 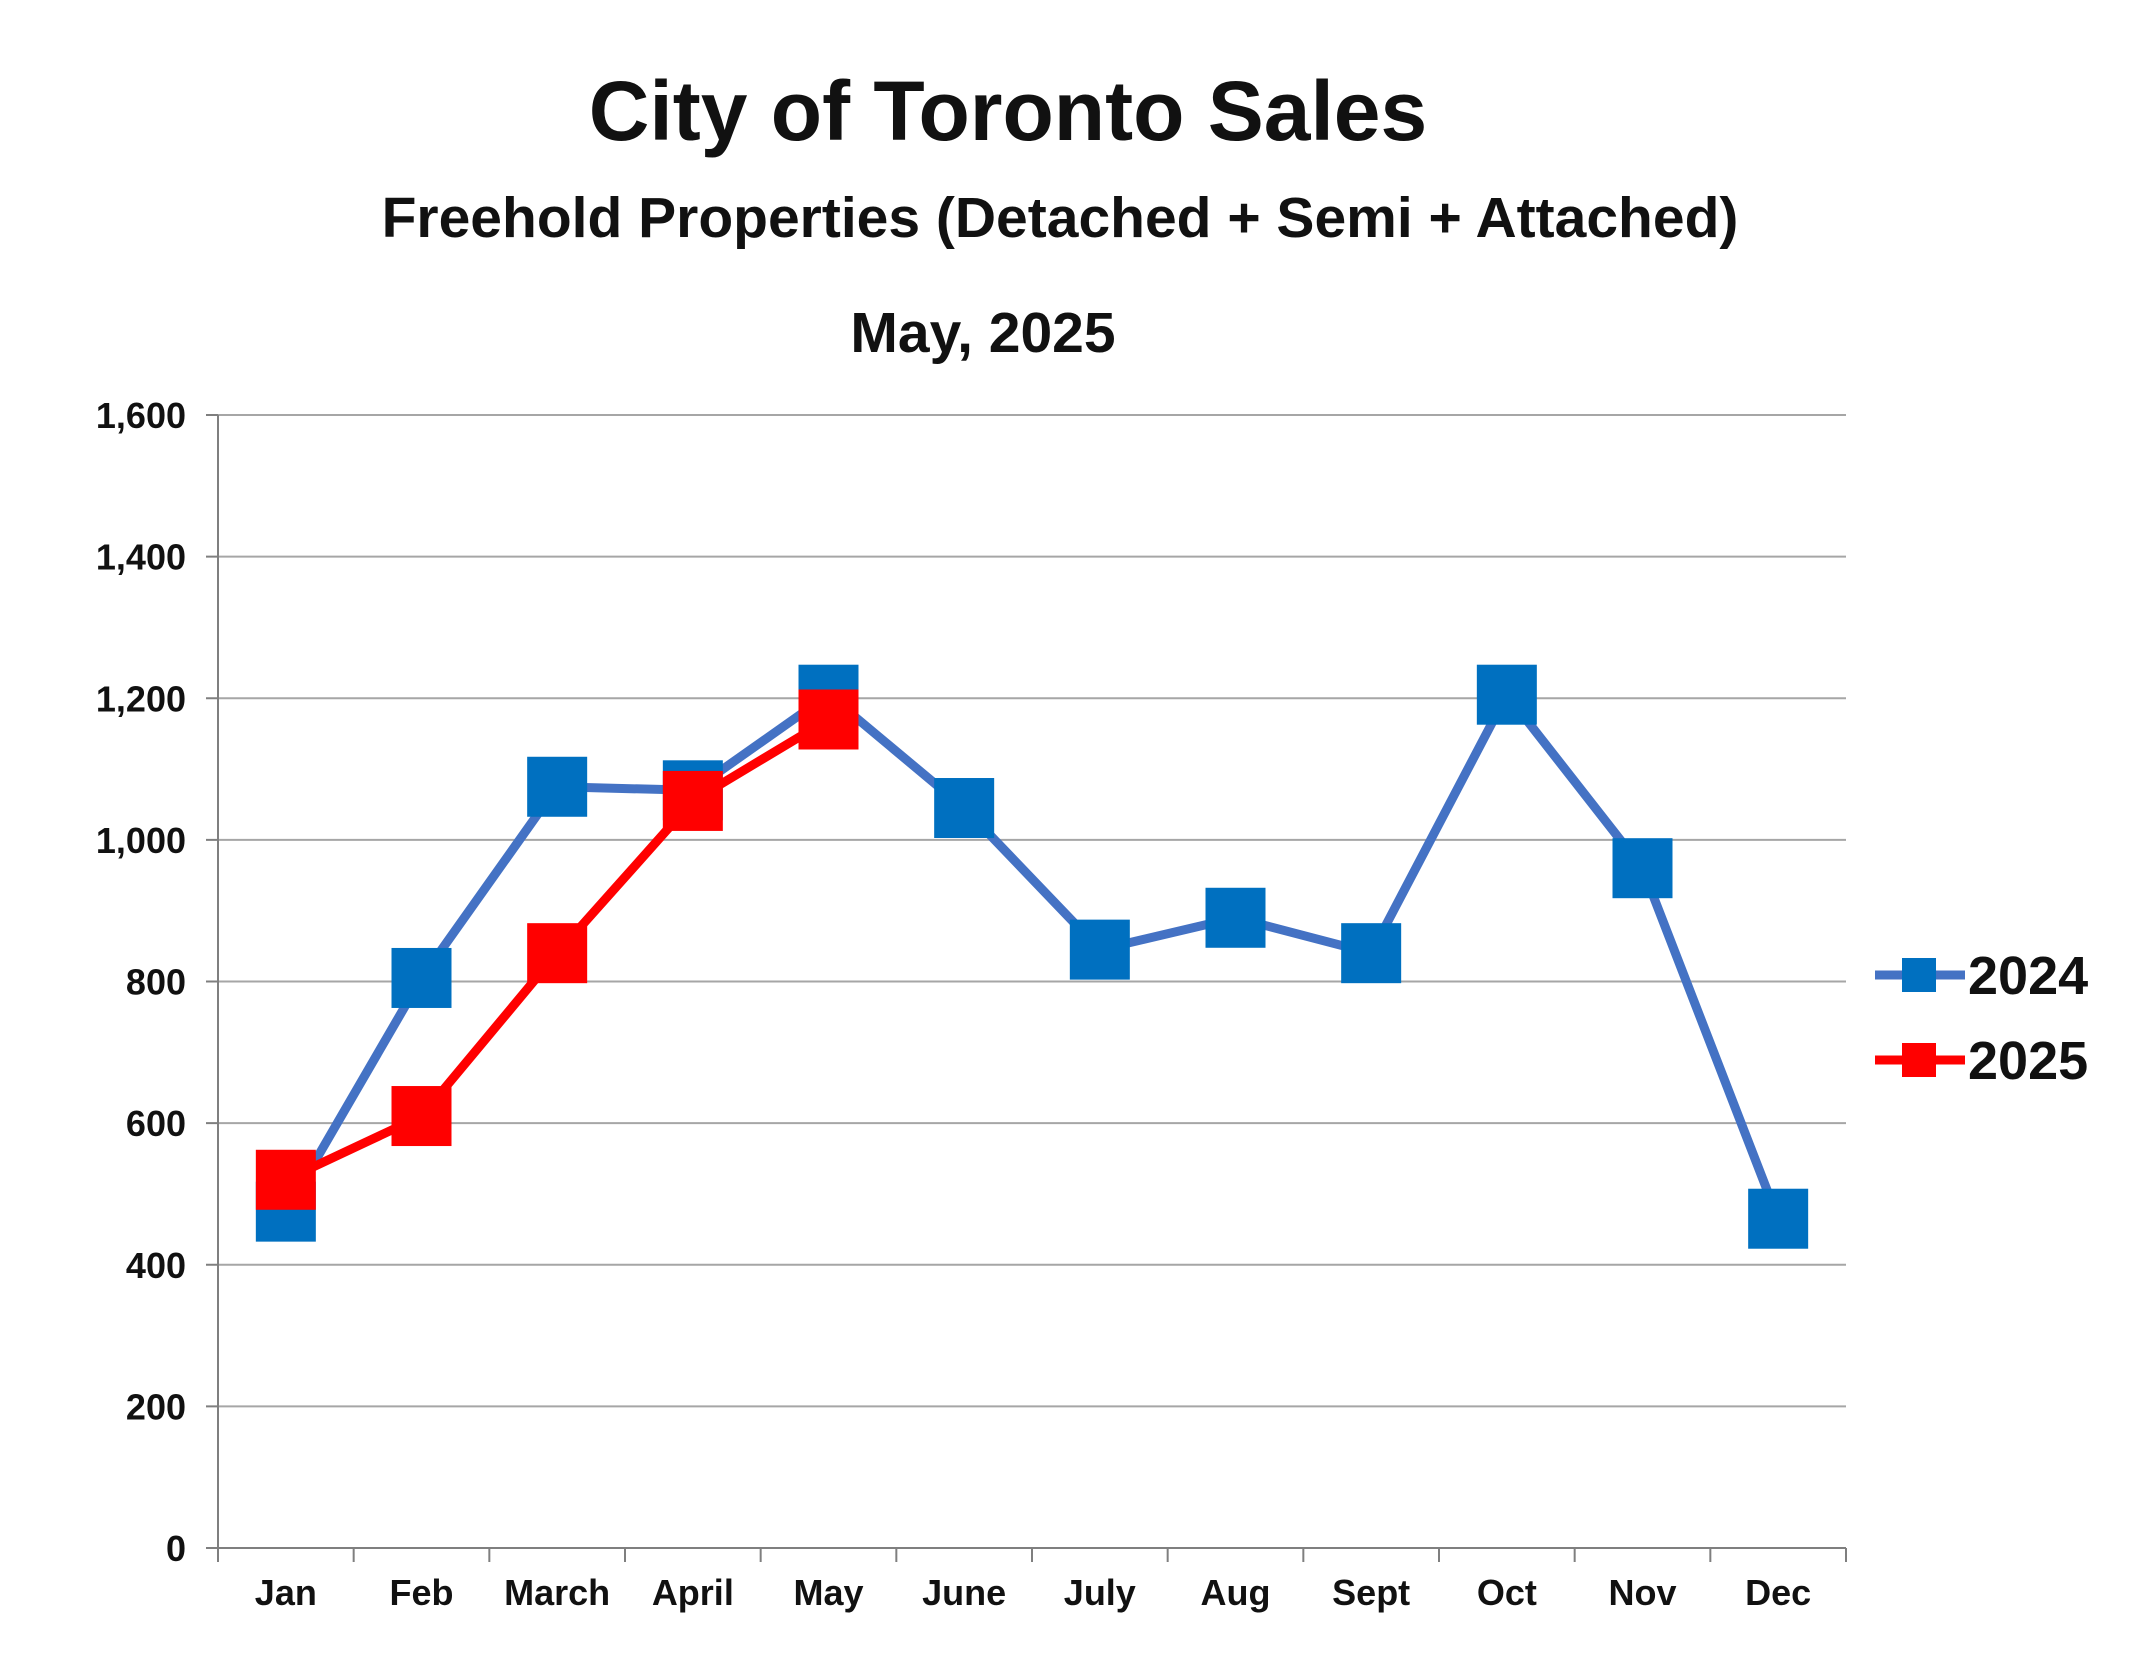 What do you see at coordinates (156, 982) in the screenshot?
I see `y-tick-label: 800` at bounding box center [156, 982].